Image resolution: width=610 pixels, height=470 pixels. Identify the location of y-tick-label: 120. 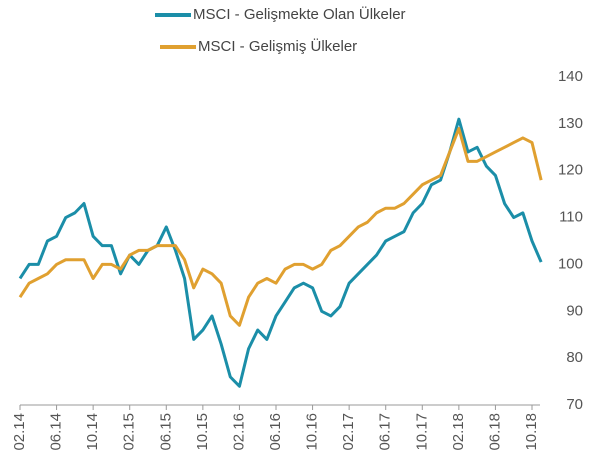
(570, 170).